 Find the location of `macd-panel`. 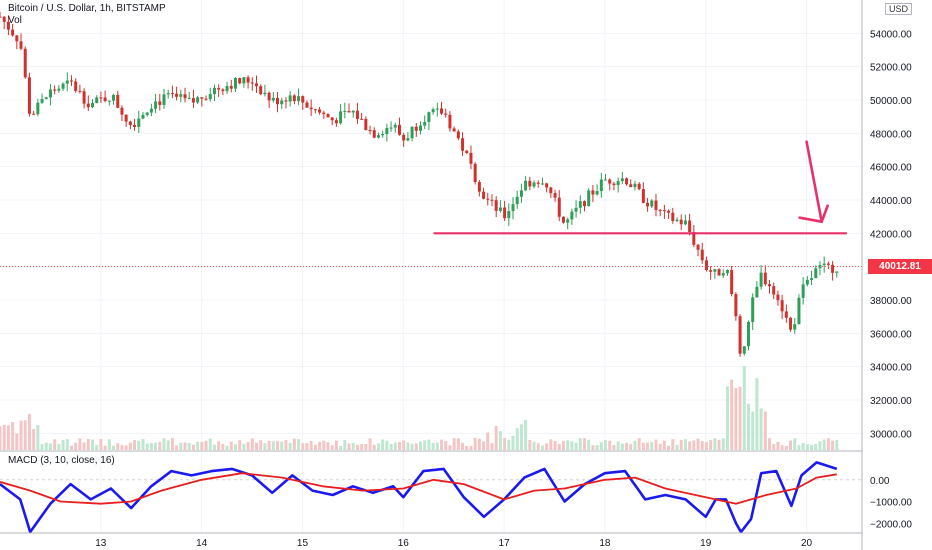

macd-panel is located at coordinates (431, 497).